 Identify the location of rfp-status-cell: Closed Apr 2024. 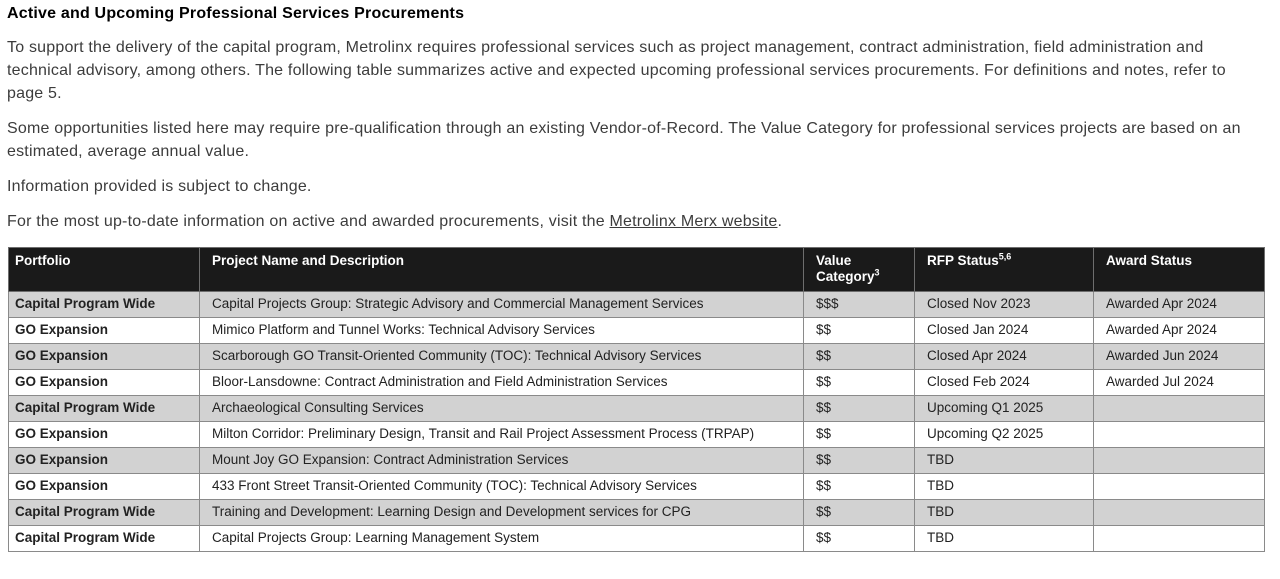
(1004, 356).